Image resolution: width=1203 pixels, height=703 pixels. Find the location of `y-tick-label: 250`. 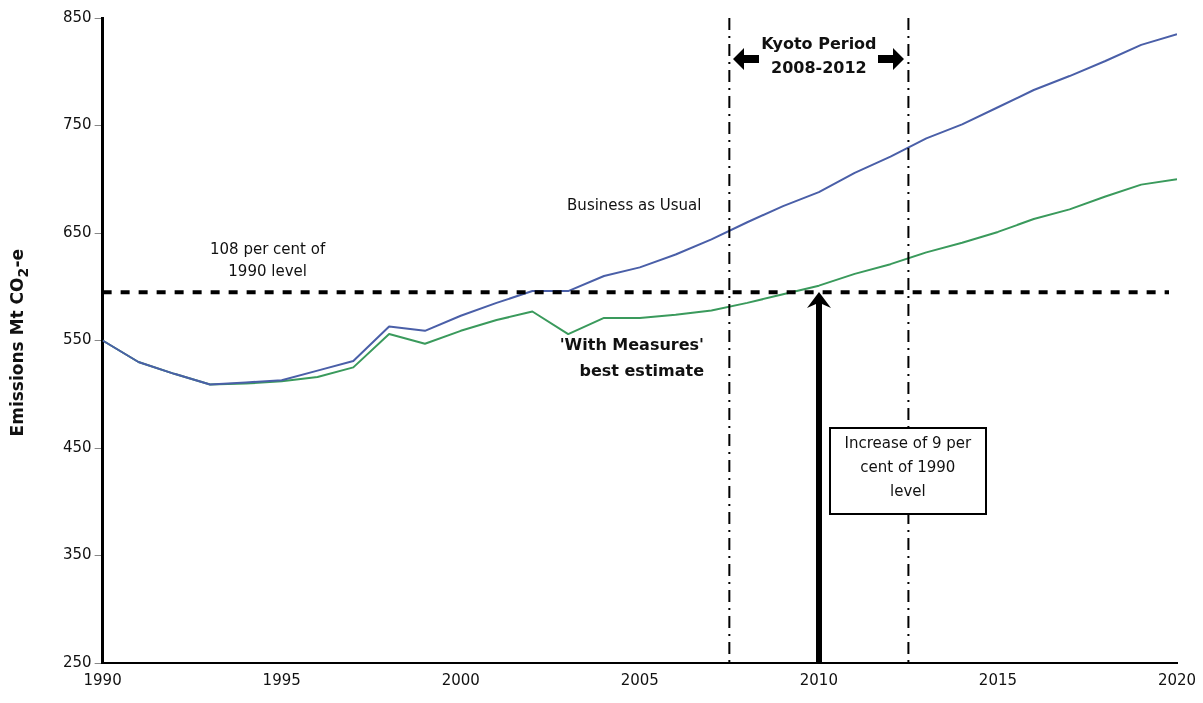

y-tick-label: 250 is located at coordinates (77, 661).